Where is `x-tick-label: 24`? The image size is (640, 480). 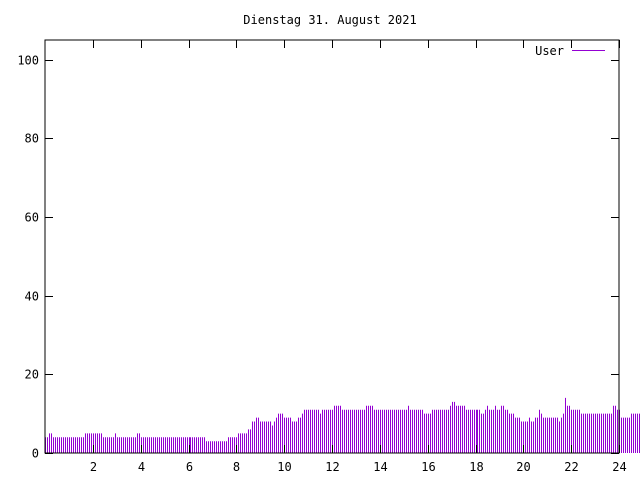
x-tick-label: 24 is located at coordinates (619, 467).